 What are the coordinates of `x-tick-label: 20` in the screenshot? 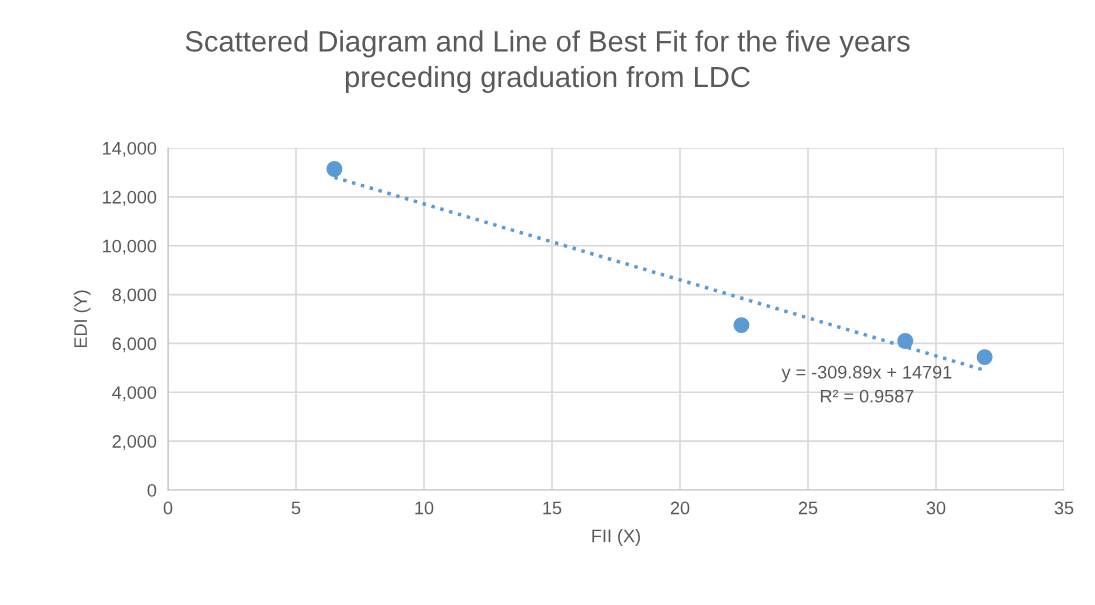 It's located at (680, 508).